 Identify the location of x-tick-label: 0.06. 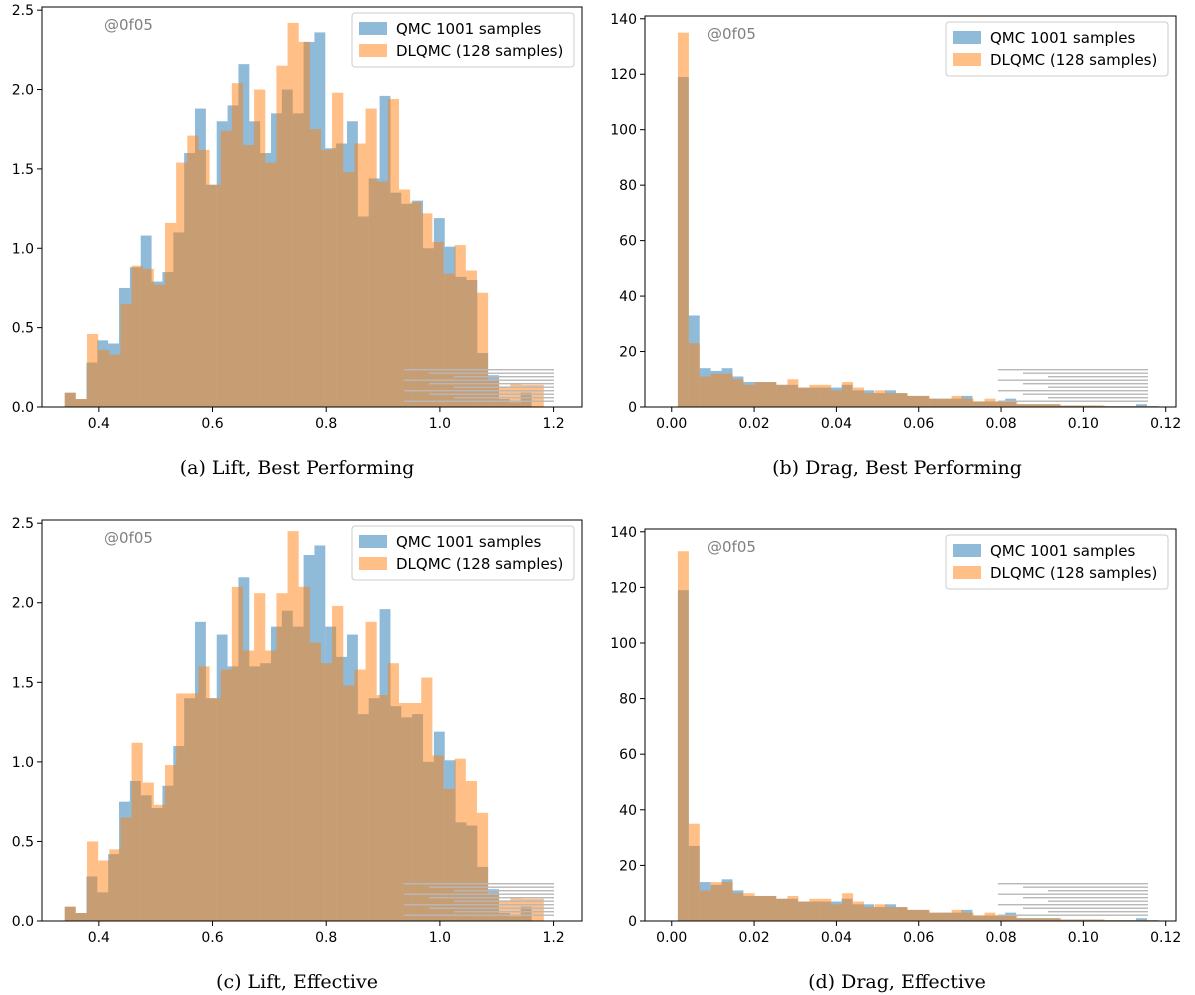
(918, 938).